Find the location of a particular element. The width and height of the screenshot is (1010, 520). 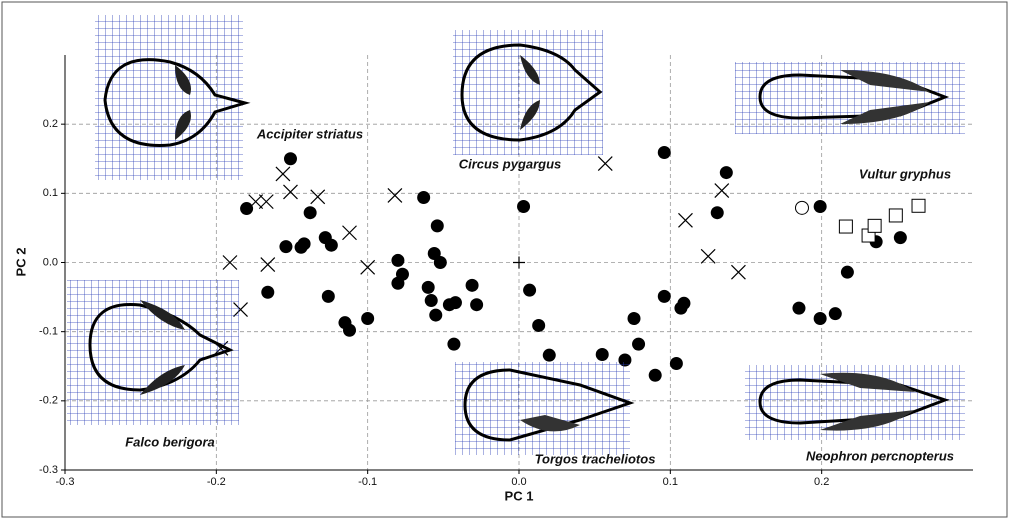

x-tick-label: 0.0 is located at coordinates (518, 482).